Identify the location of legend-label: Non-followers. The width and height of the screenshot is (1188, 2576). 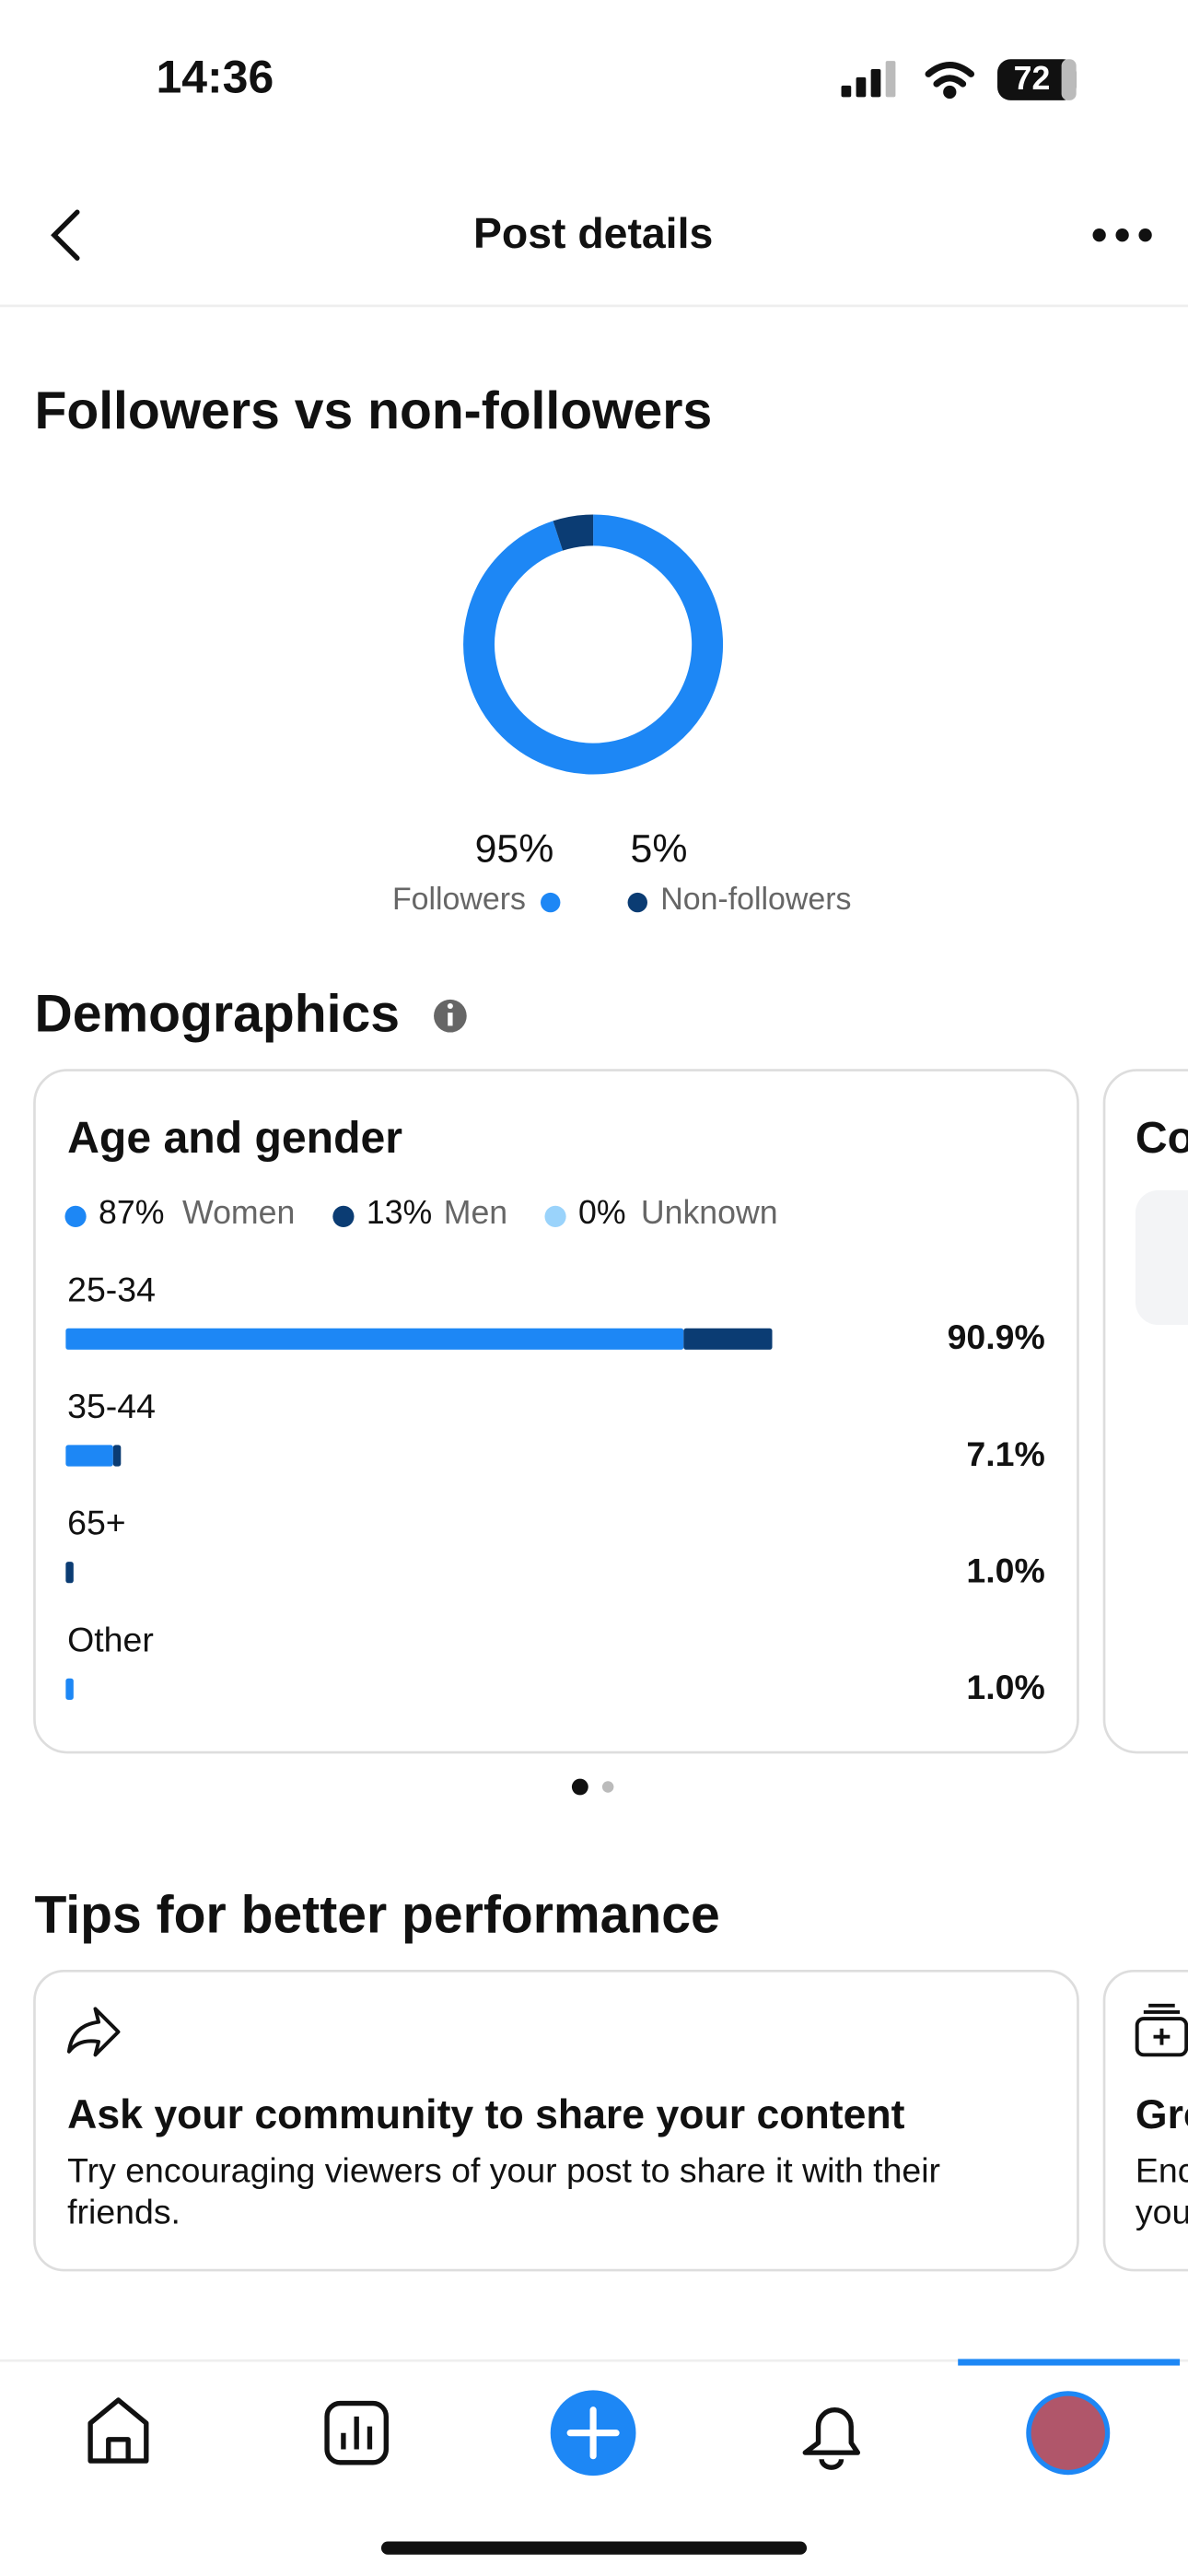
(755, 899).